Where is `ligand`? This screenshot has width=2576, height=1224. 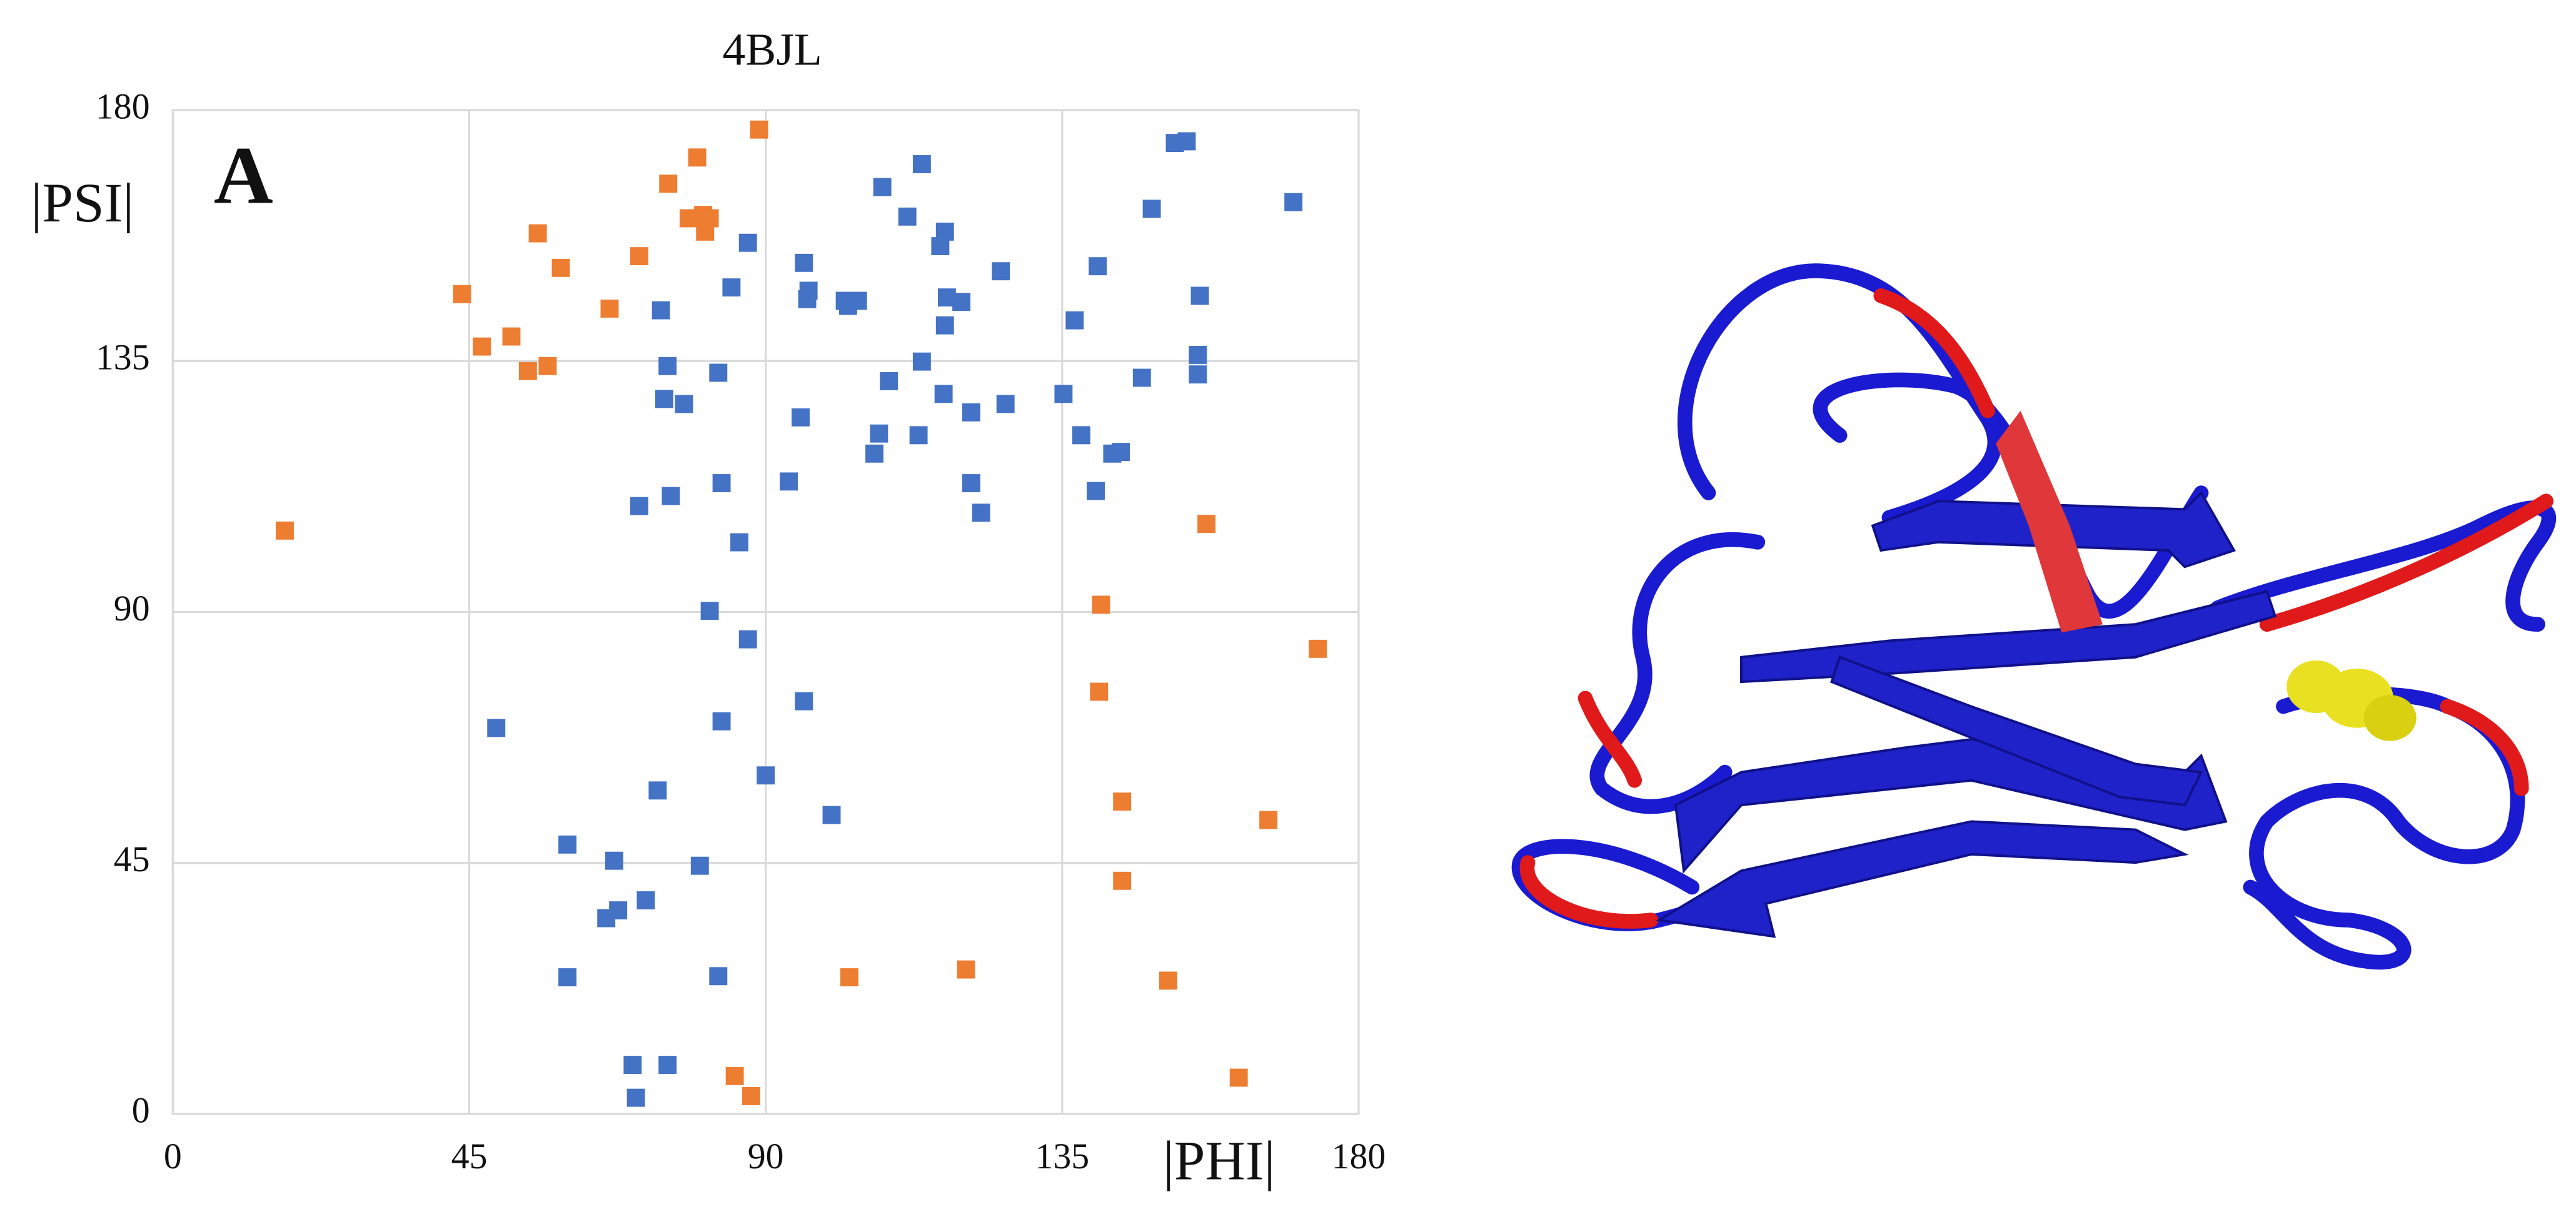 ligand is located at coordinates (2390, 718).